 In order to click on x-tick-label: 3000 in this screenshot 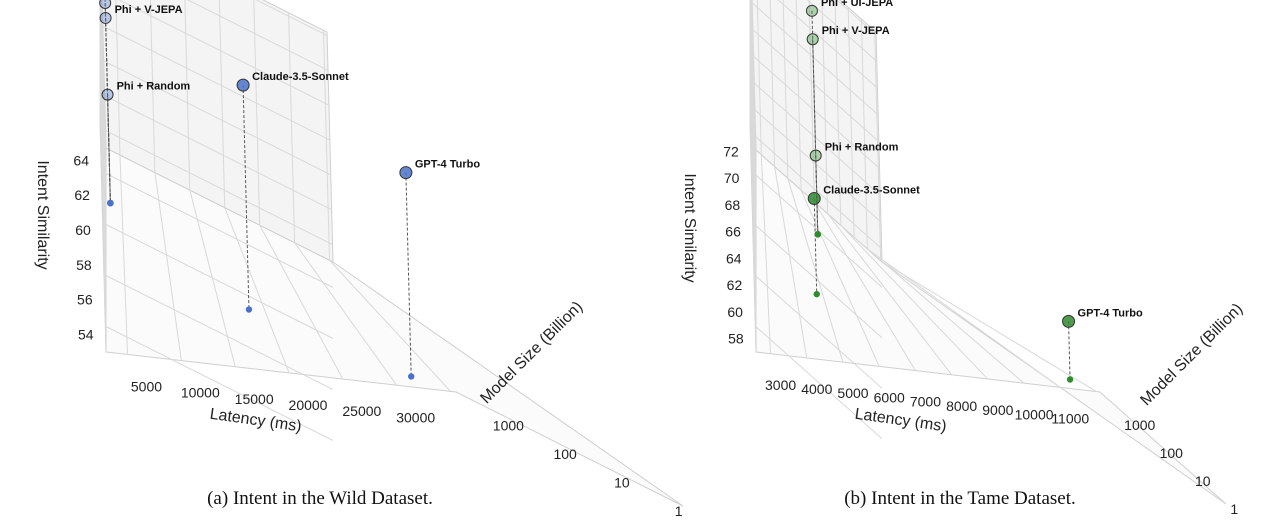, I will do `click(780, 385)`.